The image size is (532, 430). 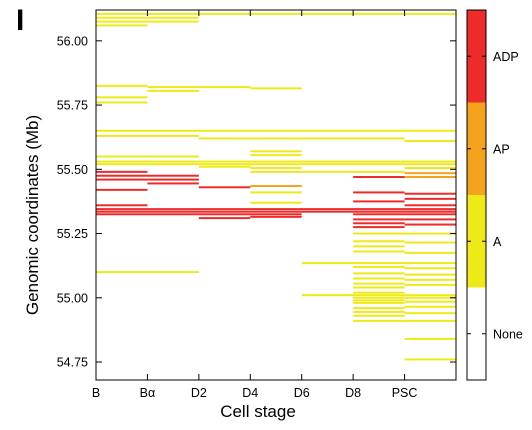 What do you see at coordinates (72, 234) in the screenshot?
I see `y-tick-label: 55.25` at bounding box center [72, 234].